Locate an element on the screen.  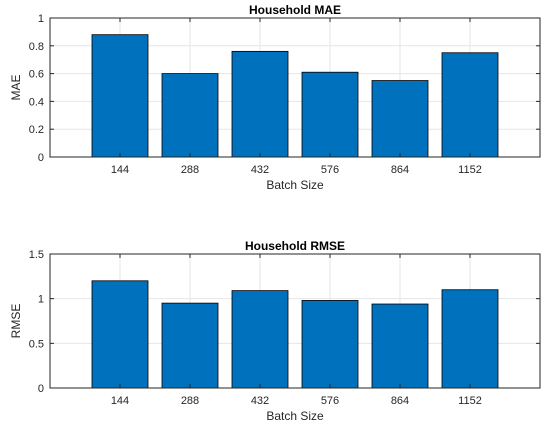
y-tick-label: 1.5 is located at coordinates (36, 255).